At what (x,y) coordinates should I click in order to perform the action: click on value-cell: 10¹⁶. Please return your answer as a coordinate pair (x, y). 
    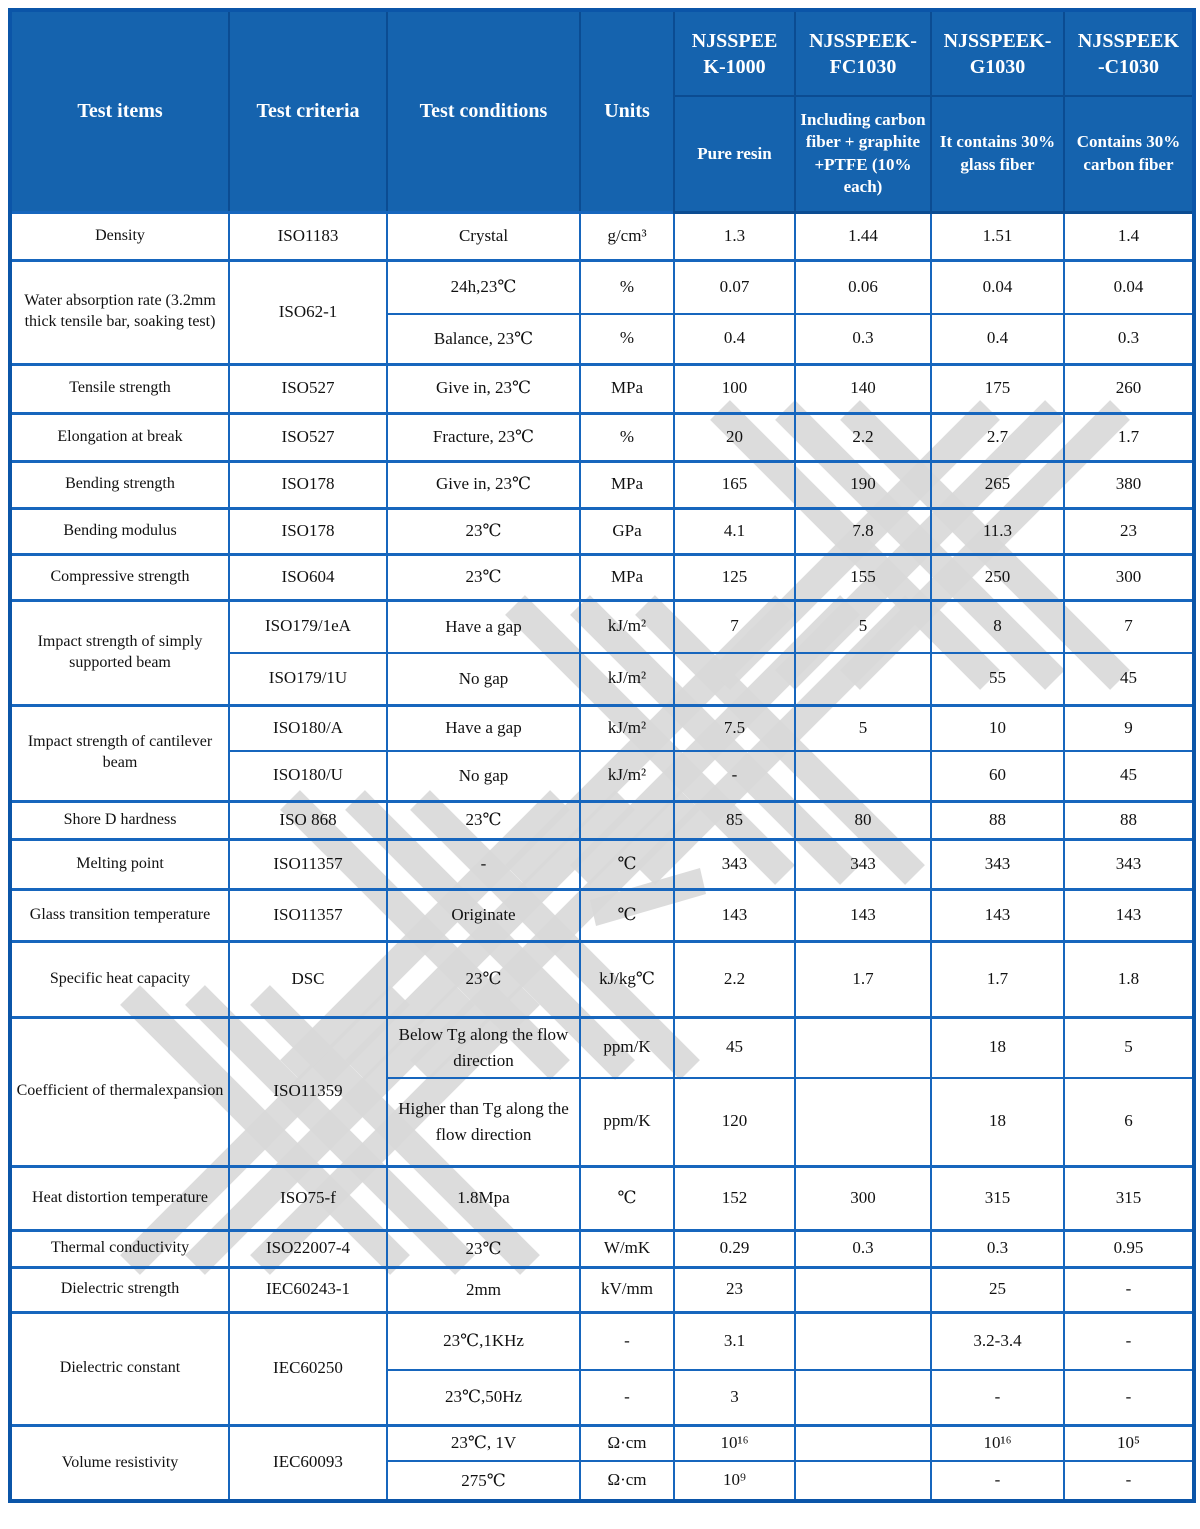
    Looking at the image, I should click on (734, 1443).